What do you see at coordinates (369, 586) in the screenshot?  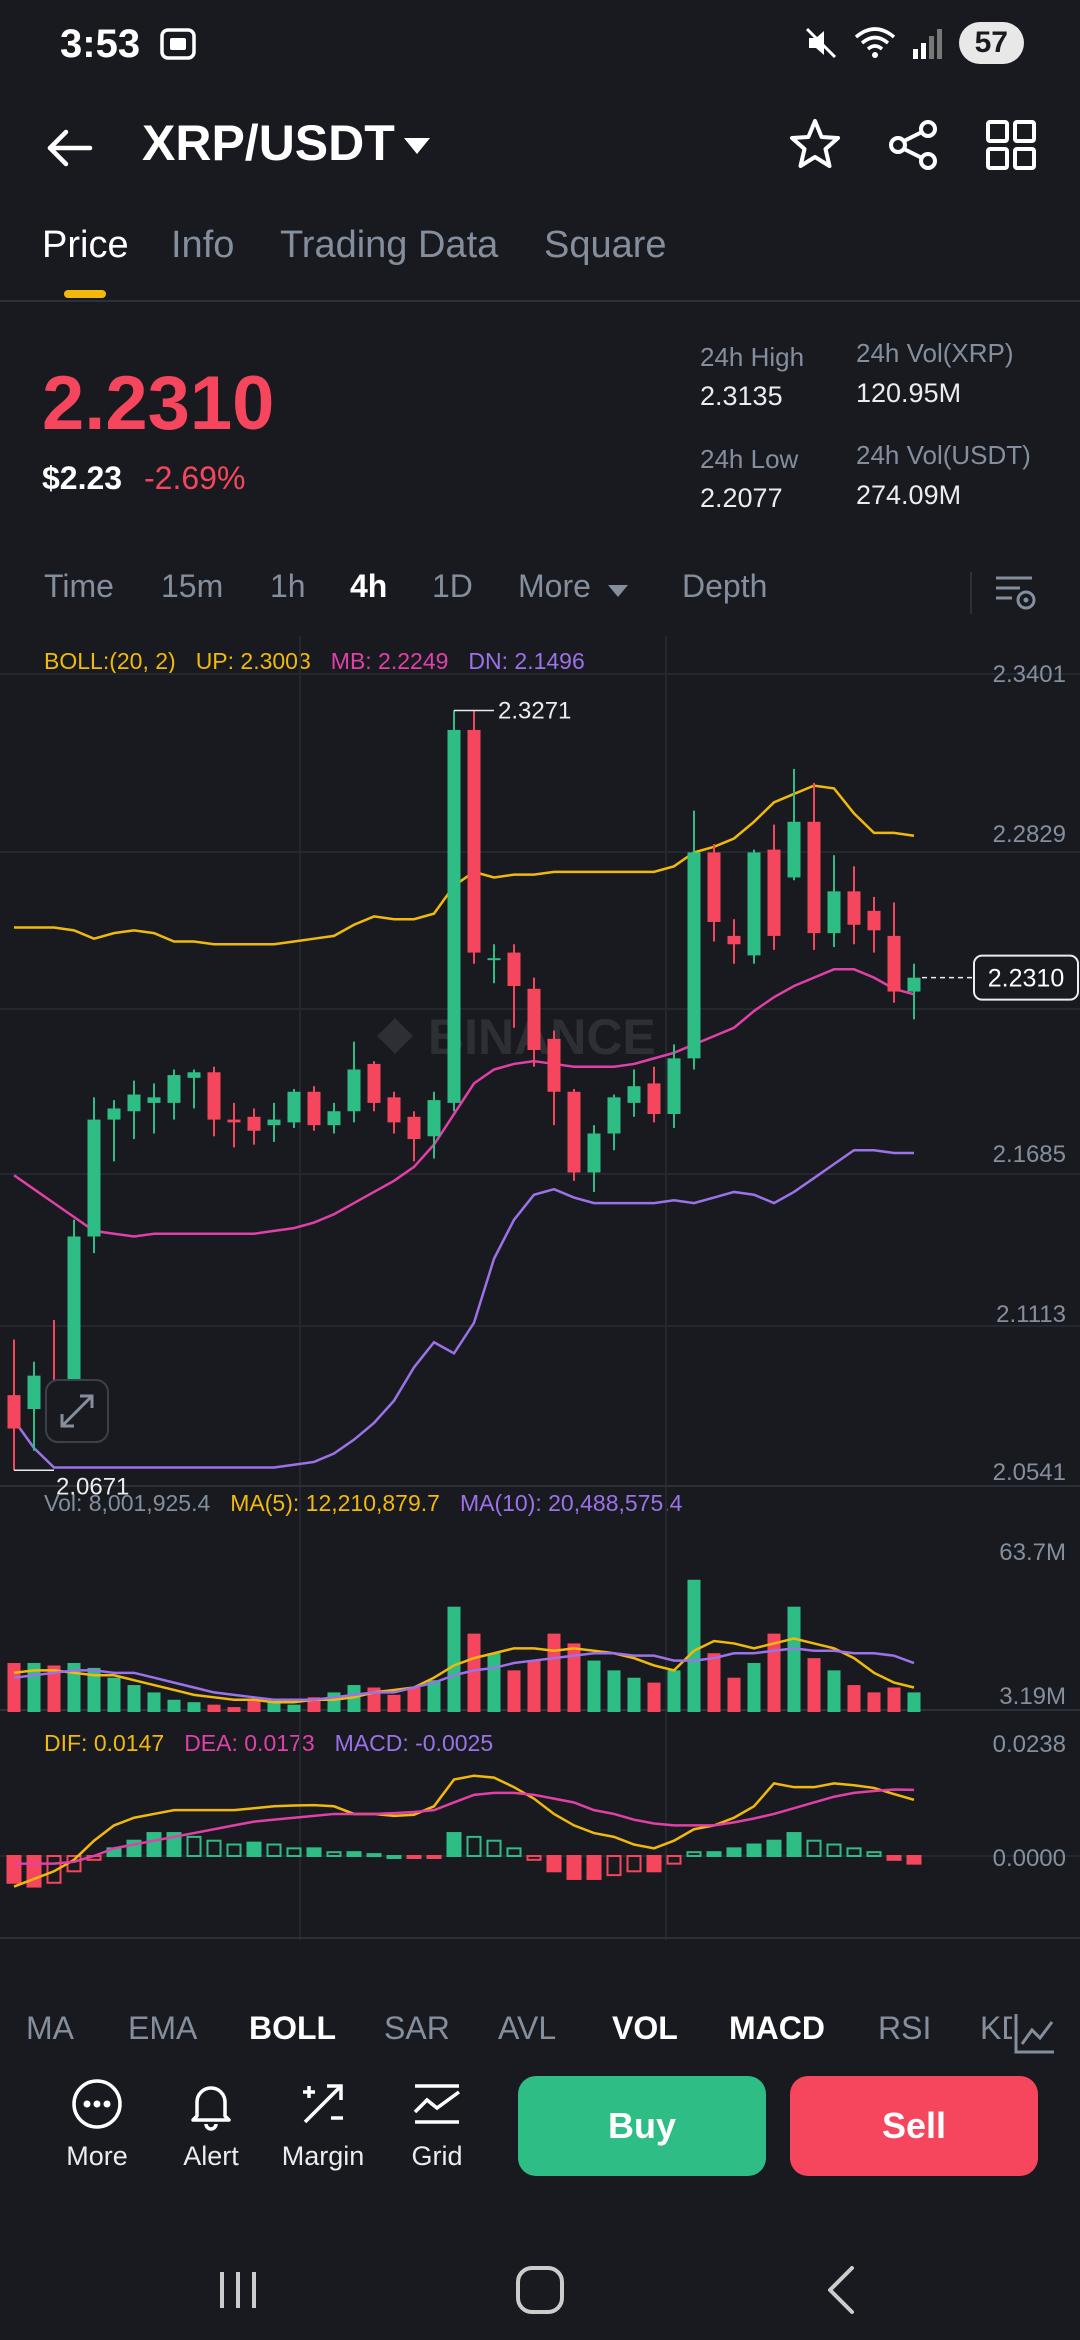 I see `tf-4h: 4h` at bounding box center [369, 586].